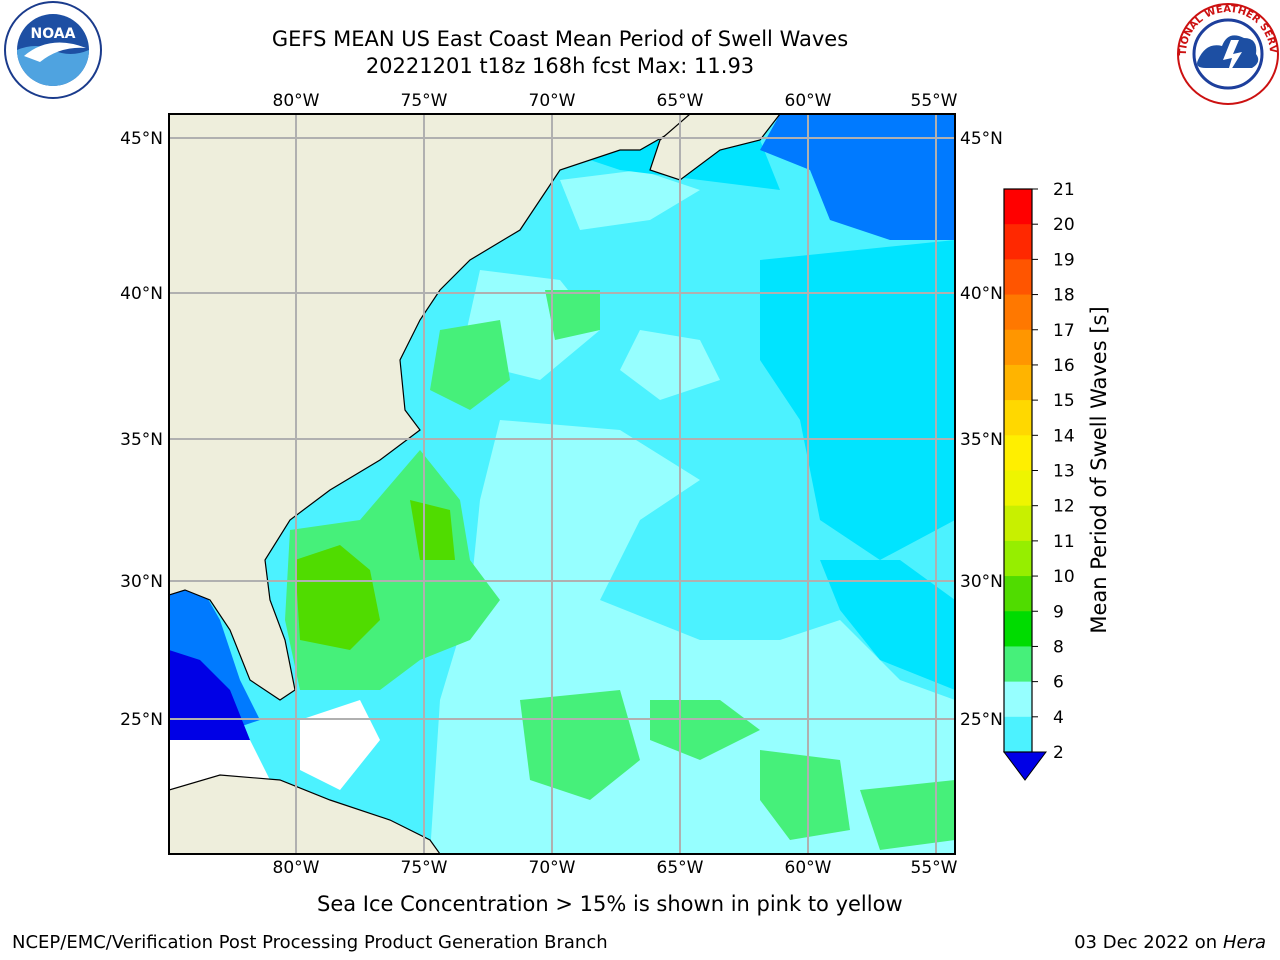 This screenshot has height=960, width=1280. I want to click on colorbar-tick-label: 21, so click(1064, 190).